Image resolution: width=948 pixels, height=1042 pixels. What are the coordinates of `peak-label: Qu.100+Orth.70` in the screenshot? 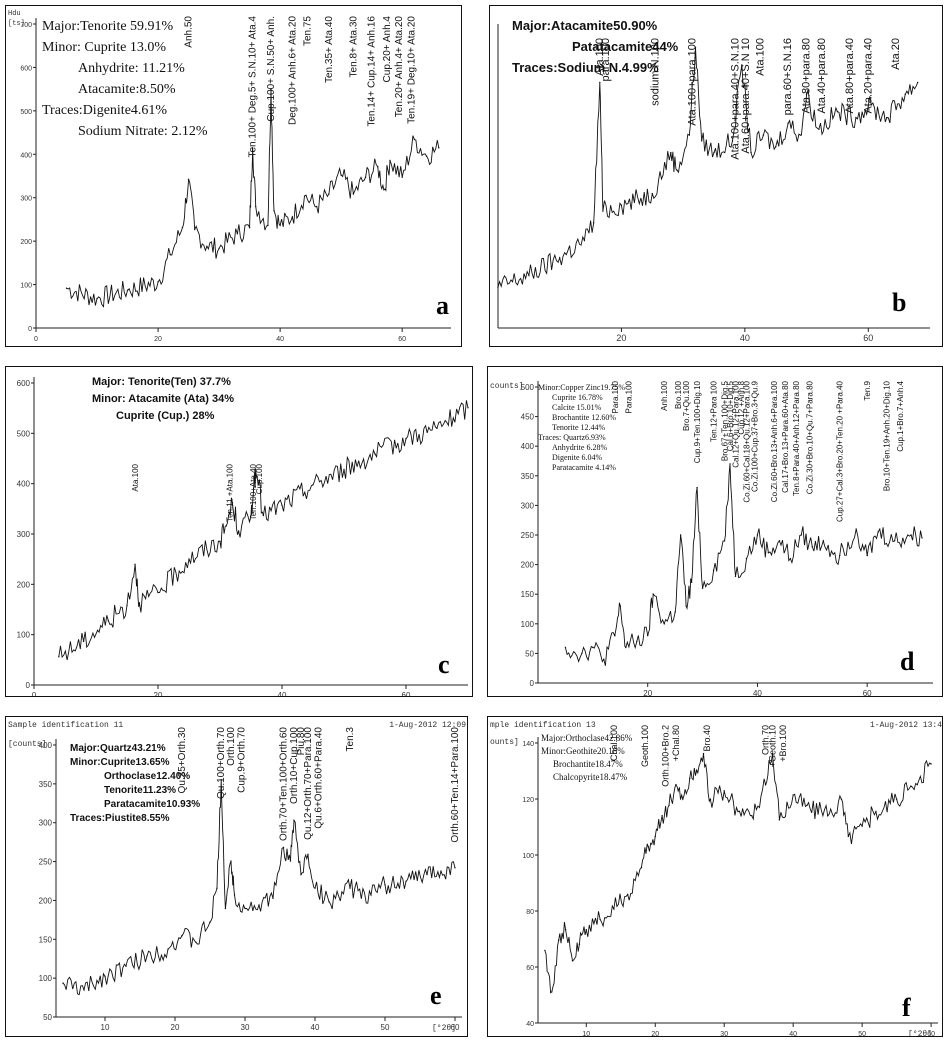 It's located at (221, 763).